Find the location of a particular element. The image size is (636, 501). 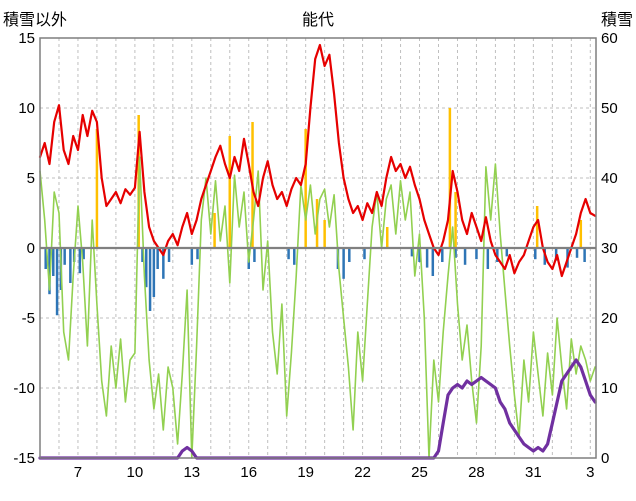

left-axis-tick-label: 15 is located at coordinates (26, 38).